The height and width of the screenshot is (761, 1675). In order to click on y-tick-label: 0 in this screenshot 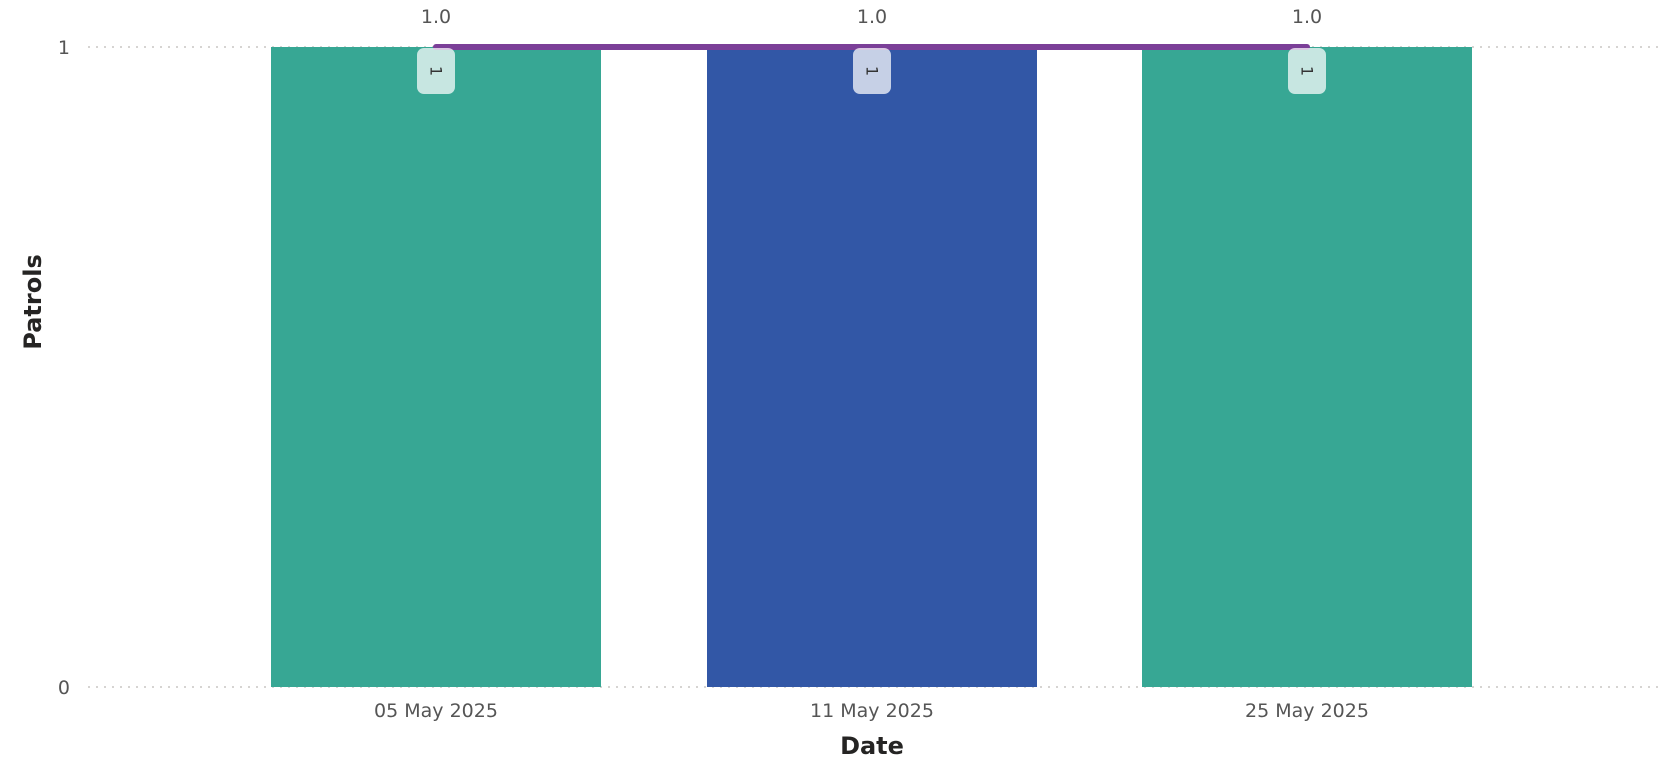, I will do `click(64, 688)`.